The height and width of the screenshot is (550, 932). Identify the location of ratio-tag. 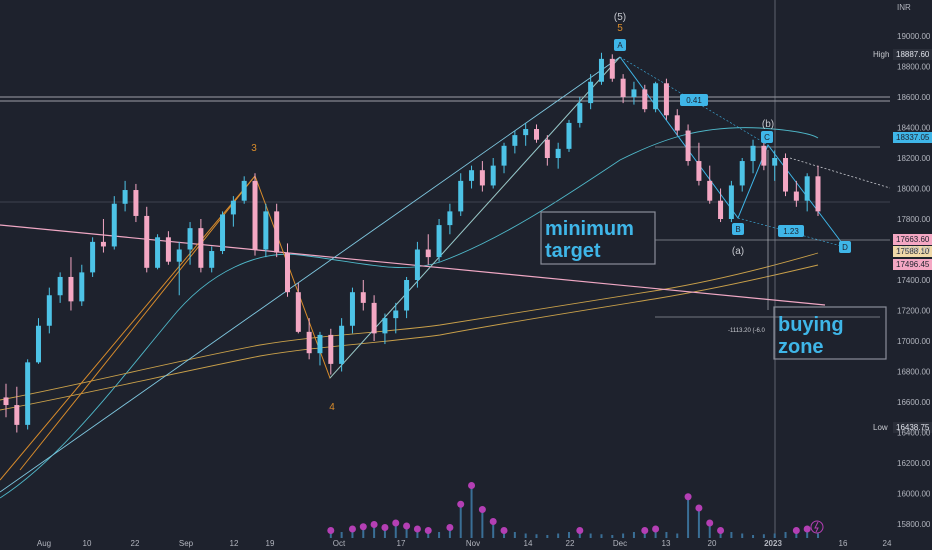
(694, 100).